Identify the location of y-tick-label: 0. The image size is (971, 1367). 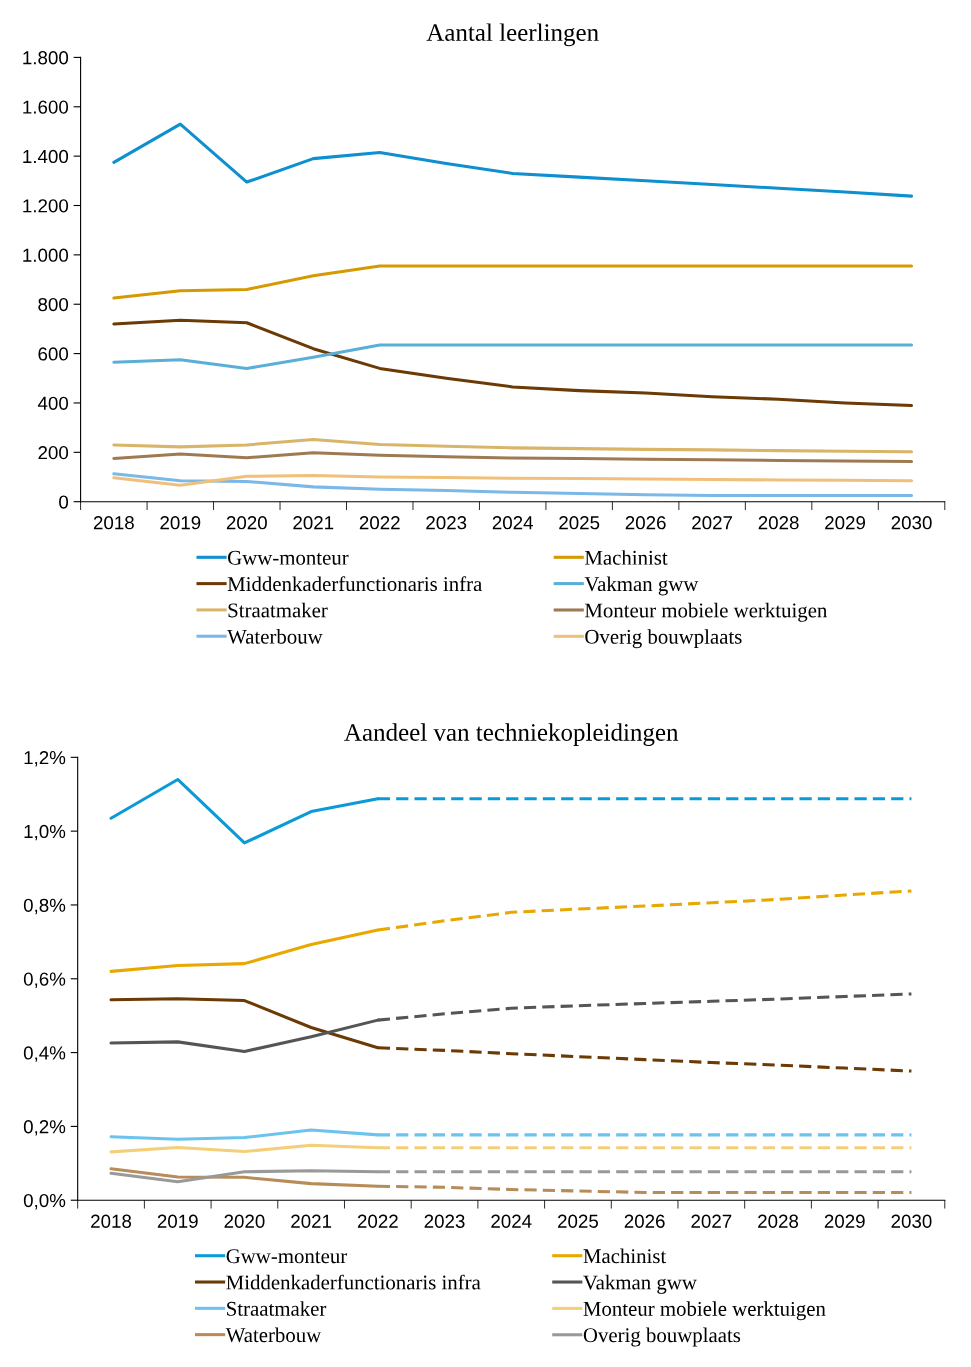
(64, 502).